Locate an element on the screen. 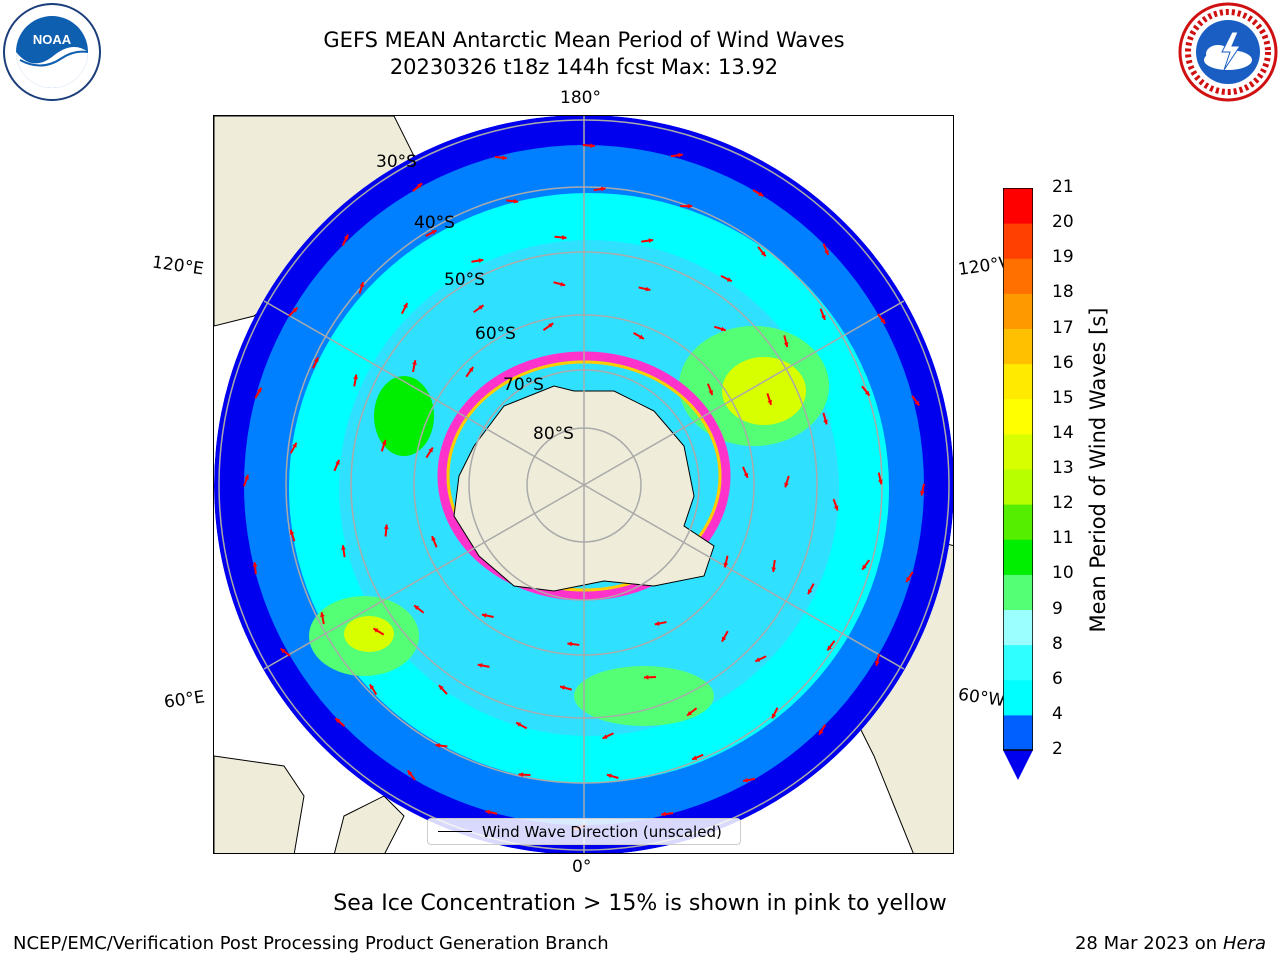 The height and width of the screenshot is (960, 1280). colorbar-tick-label: 14 is located at coordinates (1063, 432).